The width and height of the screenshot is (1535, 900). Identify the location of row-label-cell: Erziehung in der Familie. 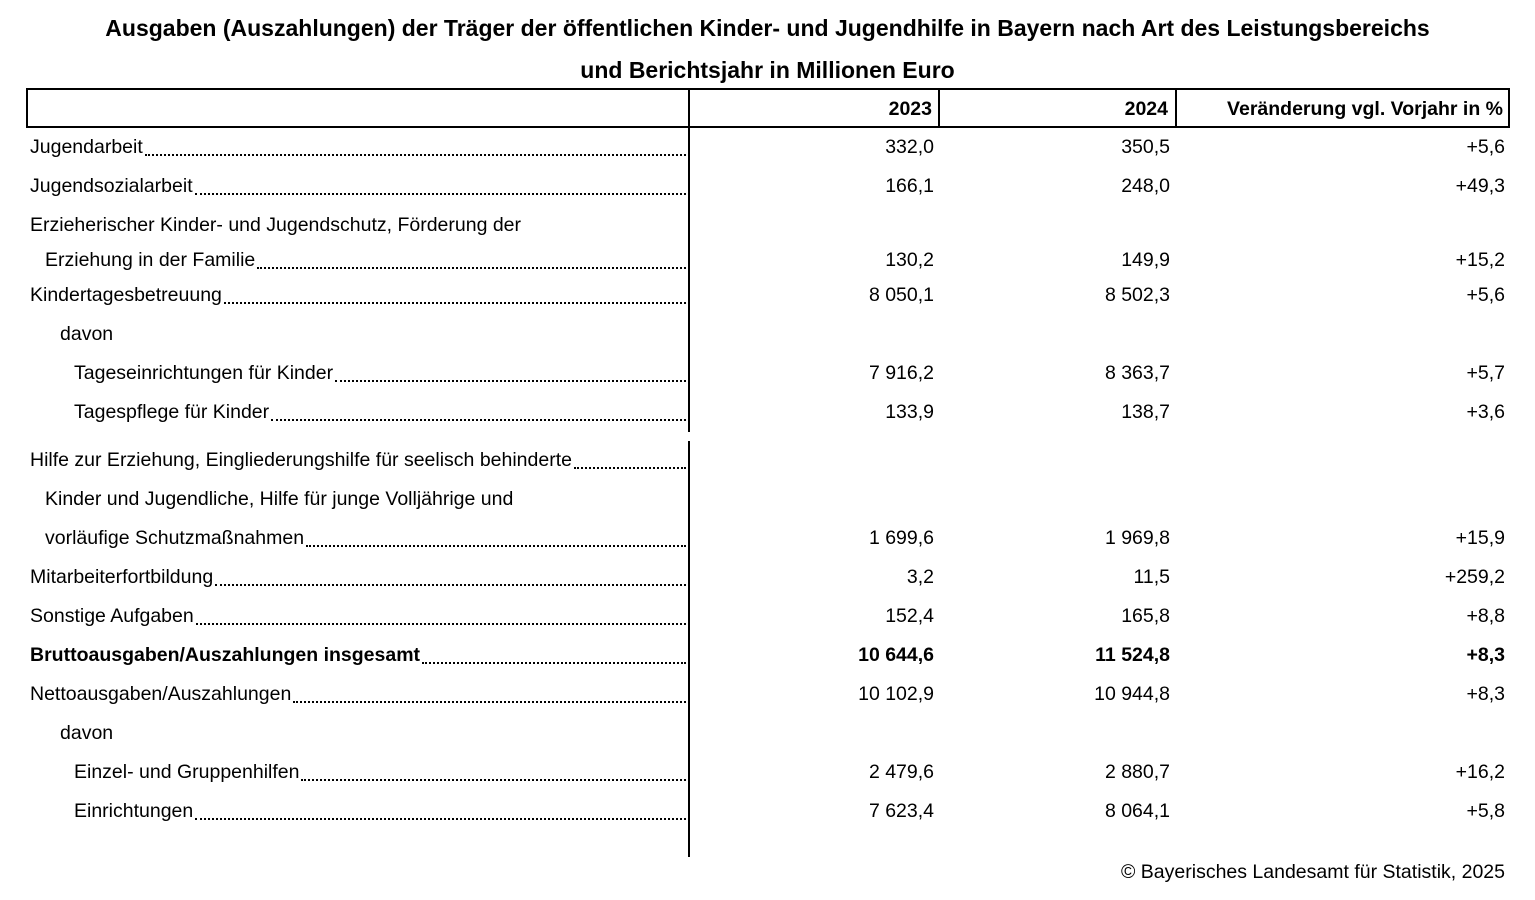
(358, 260).